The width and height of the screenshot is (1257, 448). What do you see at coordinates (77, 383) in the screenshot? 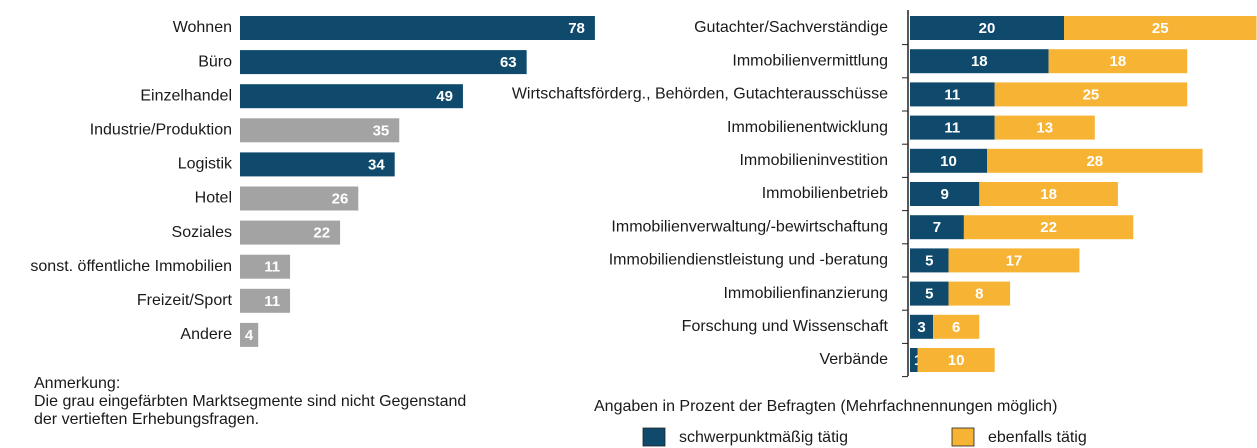
I see `note-heading: Anmerkung:` at bounding box center [77, 383].